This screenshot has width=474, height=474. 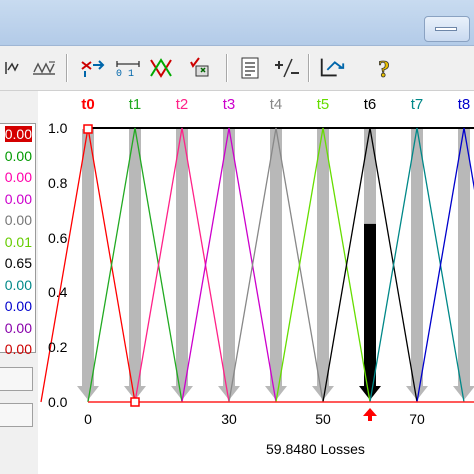 What do you see at coordinates (237, 23) in the screenshot?
I see `window-titlebar` at bounding box center [237, 23].